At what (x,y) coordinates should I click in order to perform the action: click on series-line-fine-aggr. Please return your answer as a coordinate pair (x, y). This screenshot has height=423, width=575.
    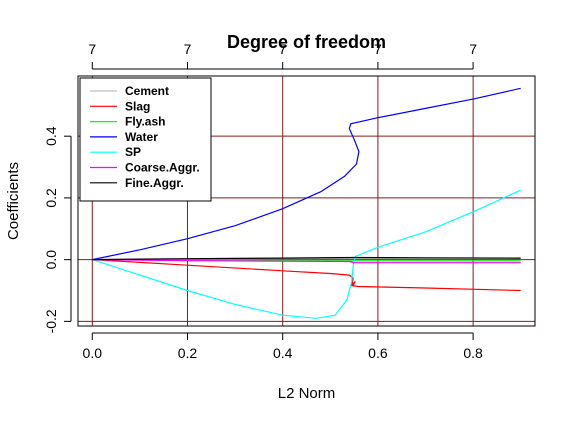
    Looking at the image, I should click on (306, 258).